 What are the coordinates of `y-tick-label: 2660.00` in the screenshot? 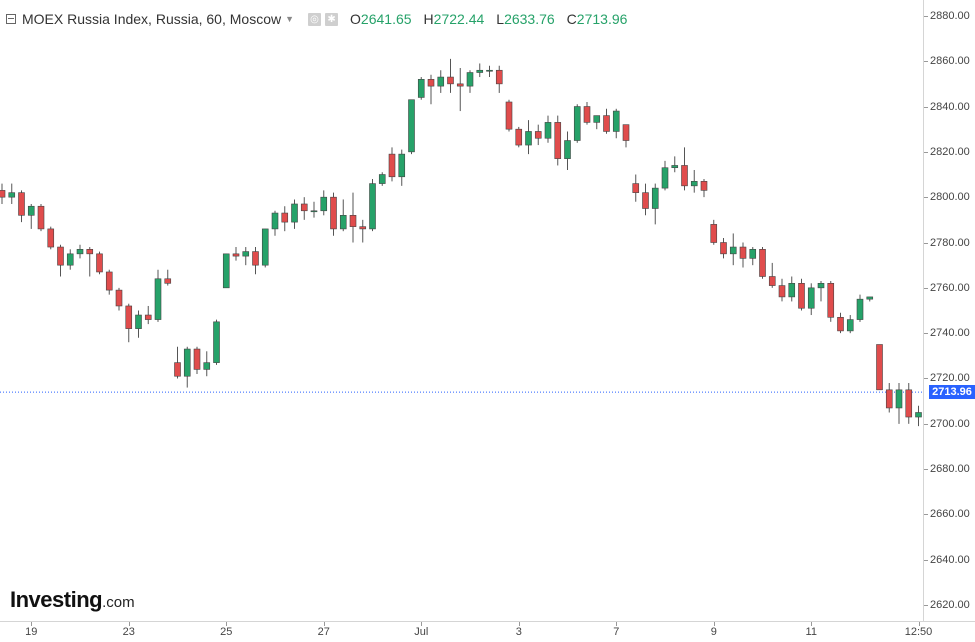 It's located at (950, 514).